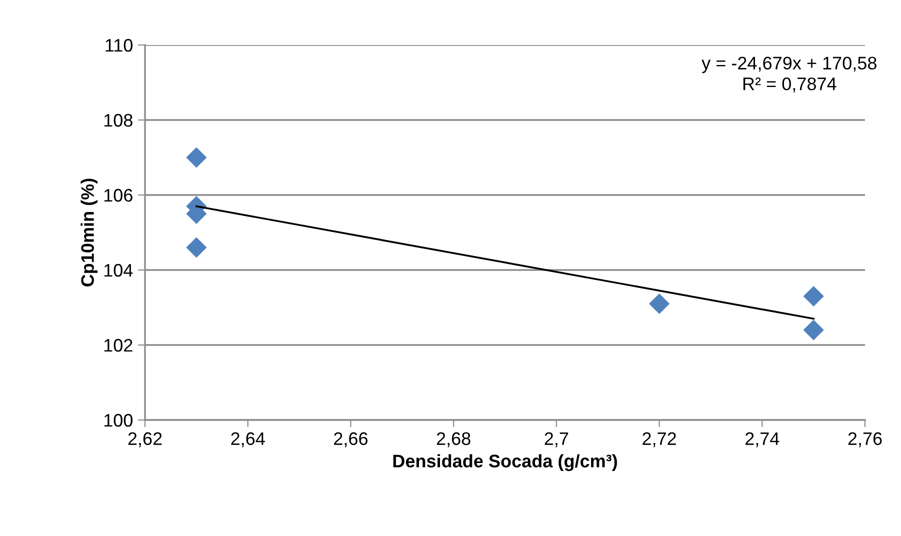 The image size is (901, 536). What do you see at coordinates (865, 440) in the screenshot?
I see `x-tick-label: 2,76` at bounding box center [865, 440].